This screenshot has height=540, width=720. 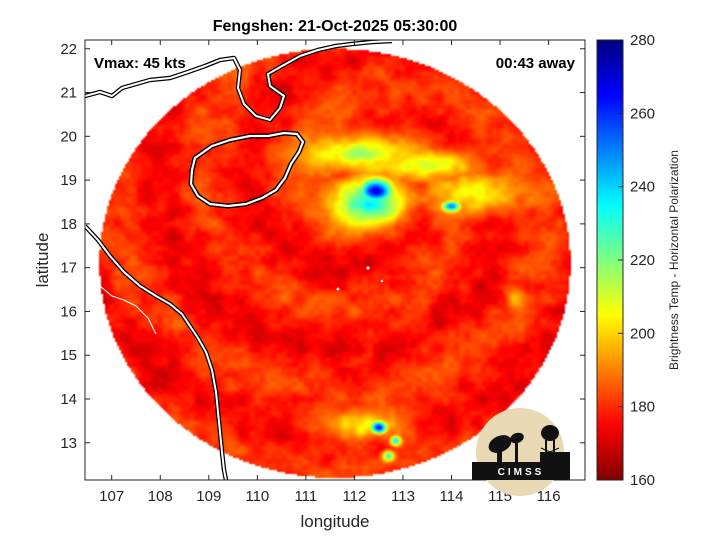 What do you see at coordinates (208, 496) in the screenshot?
I see `x-tick-label: 109` at bounding box center [208, 496].